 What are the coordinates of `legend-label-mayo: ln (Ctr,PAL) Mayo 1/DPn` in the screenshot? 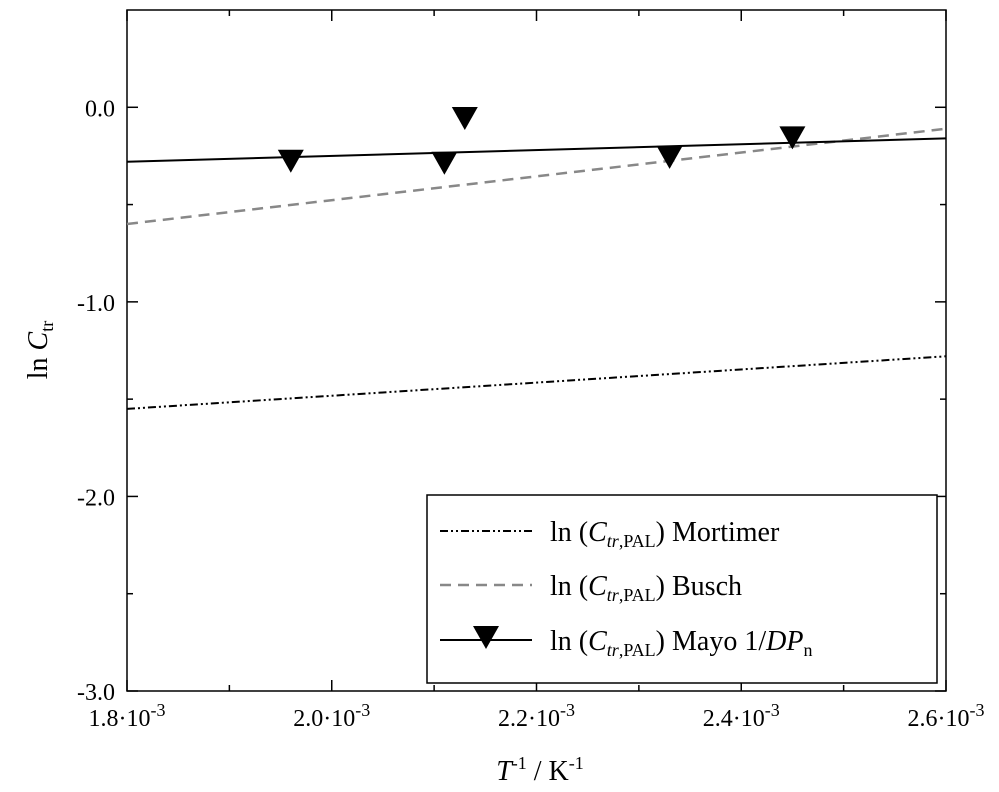 It's located at (681, 643).